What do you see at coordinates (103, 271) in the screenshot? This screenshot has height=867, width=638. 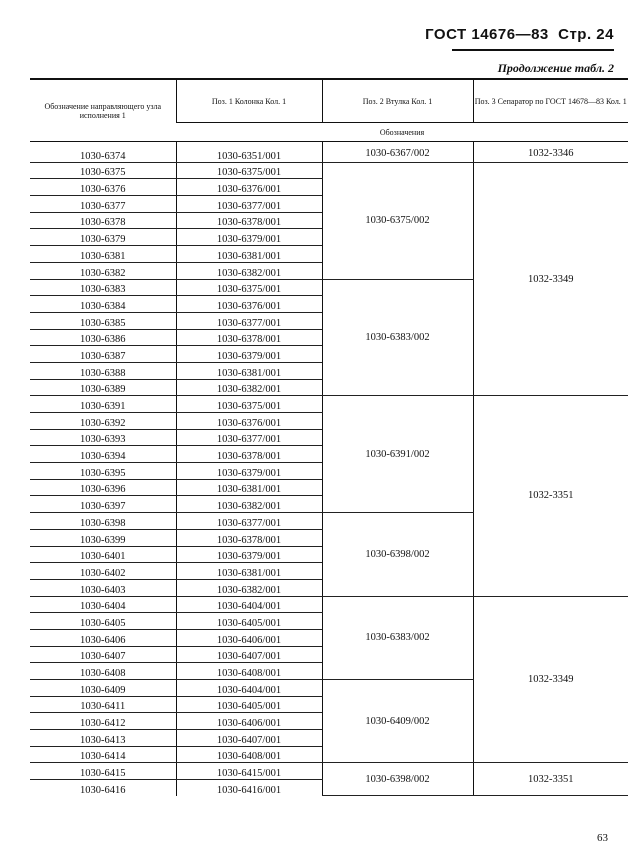 I see `assembly-designation: 1030-6382` at bounding box center [103, 271].